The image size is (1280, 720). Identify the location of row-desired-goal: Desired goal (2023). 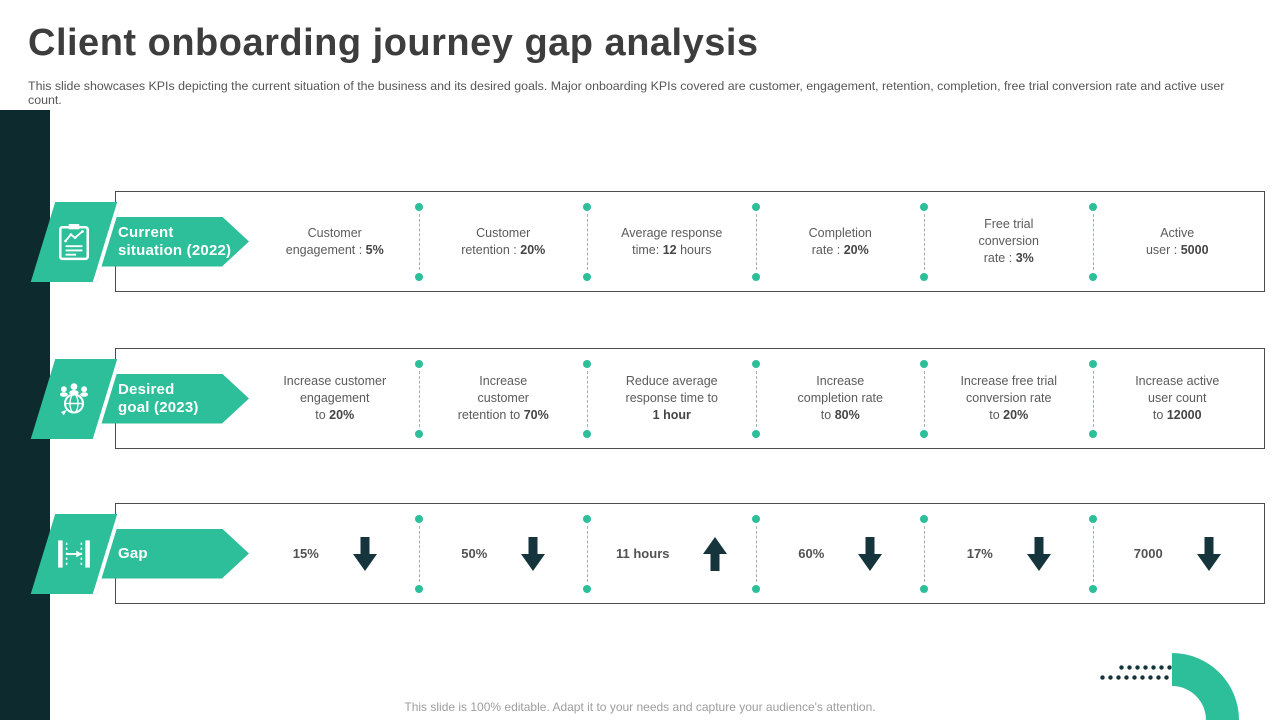
(647, 398).